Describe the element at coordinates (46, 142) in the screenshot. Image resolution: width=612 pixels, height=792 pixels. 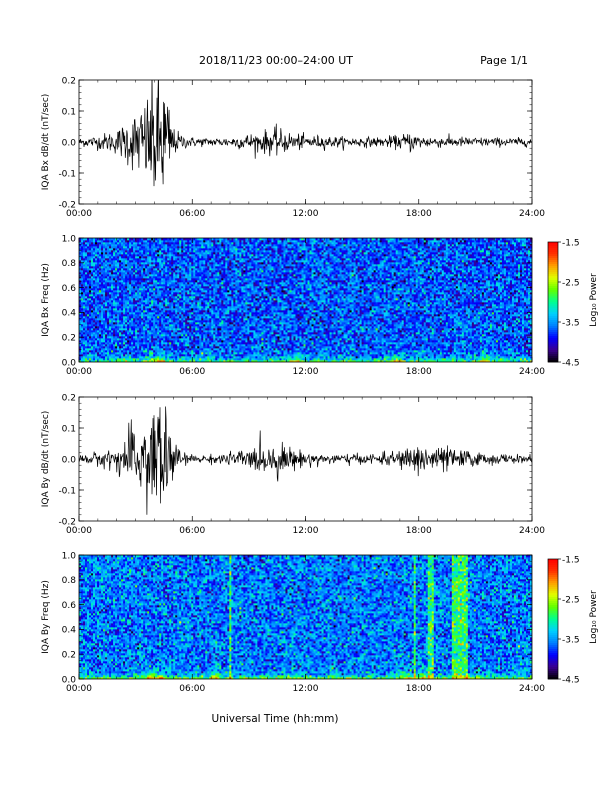
I see `y-axis-label: IQA Bx dB/dt (nT/sec)` at that location.